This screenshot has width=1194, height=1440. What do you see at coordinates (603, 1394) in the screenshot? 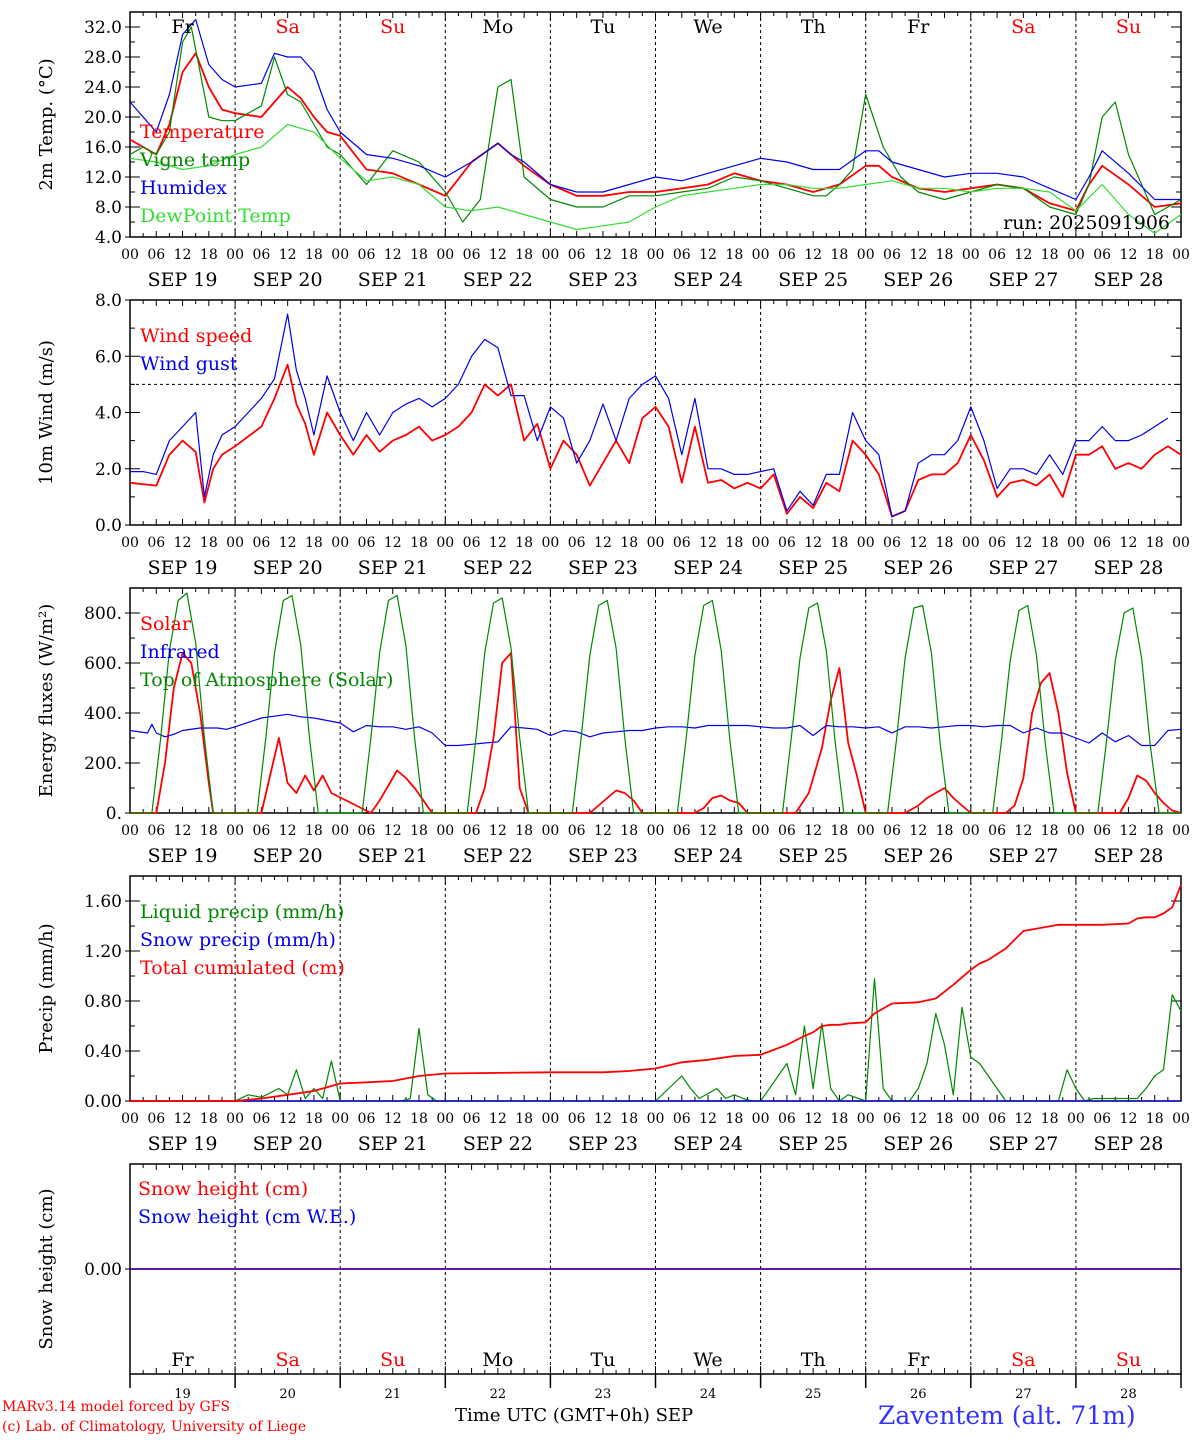
I see `day-number: 23` at bounding box center [603, 1394].